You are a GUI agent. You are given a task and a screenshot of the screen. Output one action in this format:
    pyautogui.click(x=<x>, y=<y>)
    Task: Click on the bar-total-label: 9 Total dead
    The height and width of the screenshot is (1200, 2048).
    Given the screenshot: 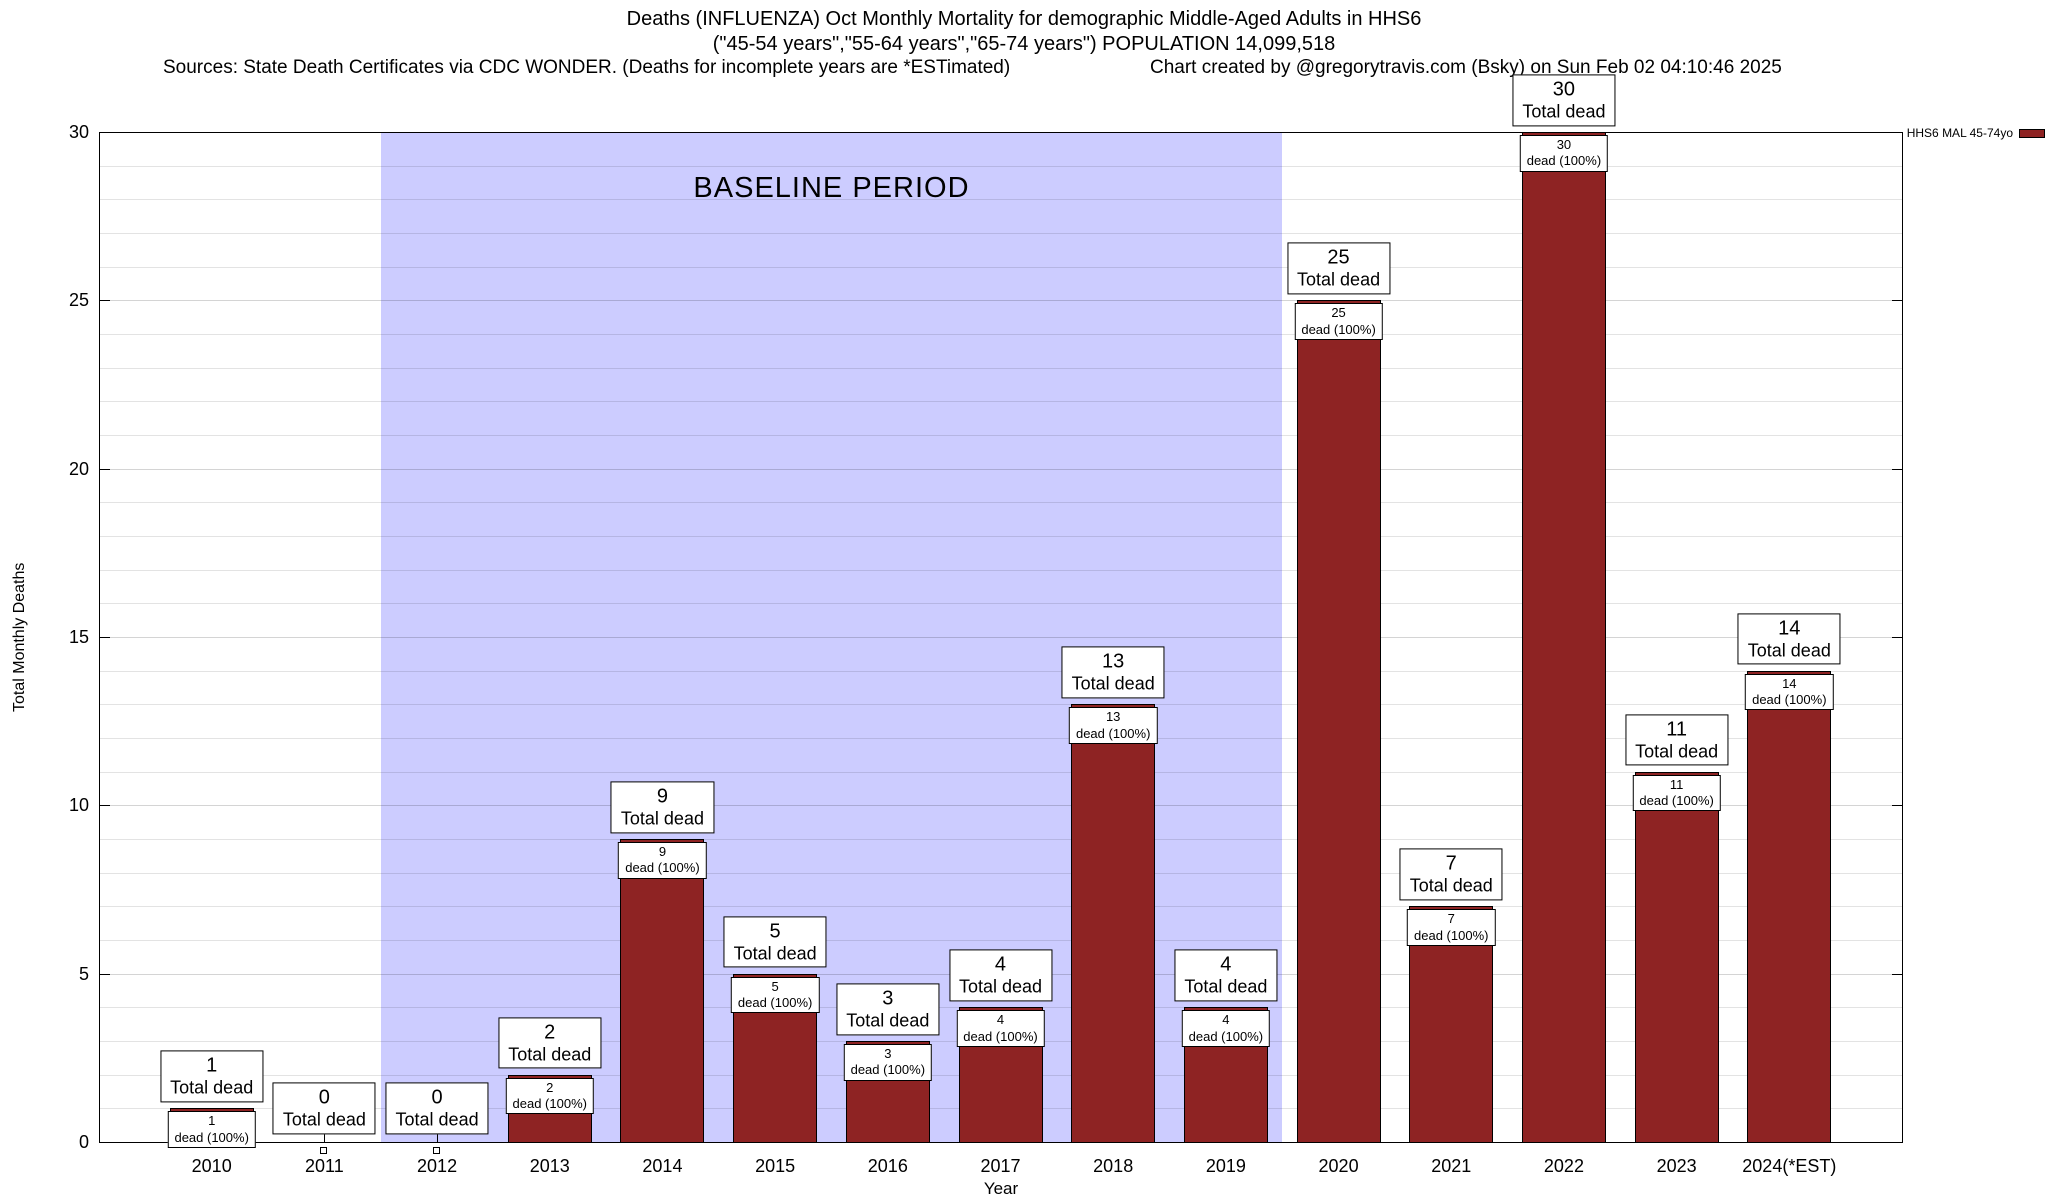 What is the action you would take?
    pyautogui.click(x=662, y=807)
    